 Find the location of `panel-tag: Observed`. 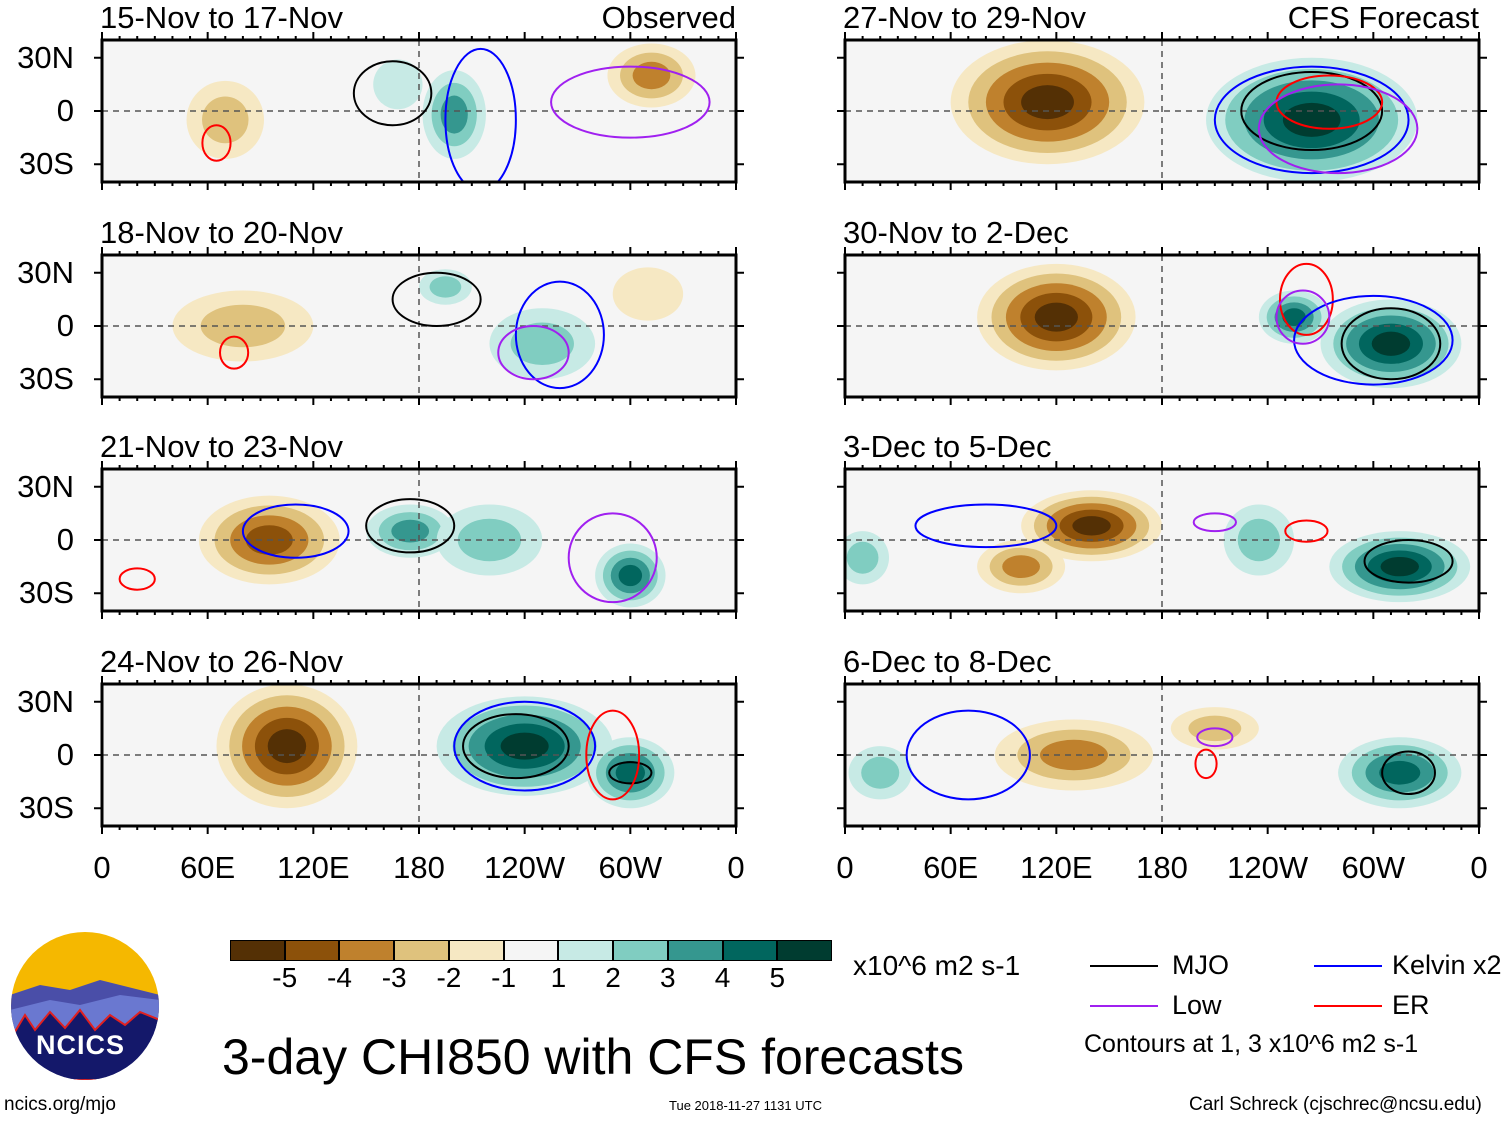

panel-tag: Observed is located at coordinates (668, 17).